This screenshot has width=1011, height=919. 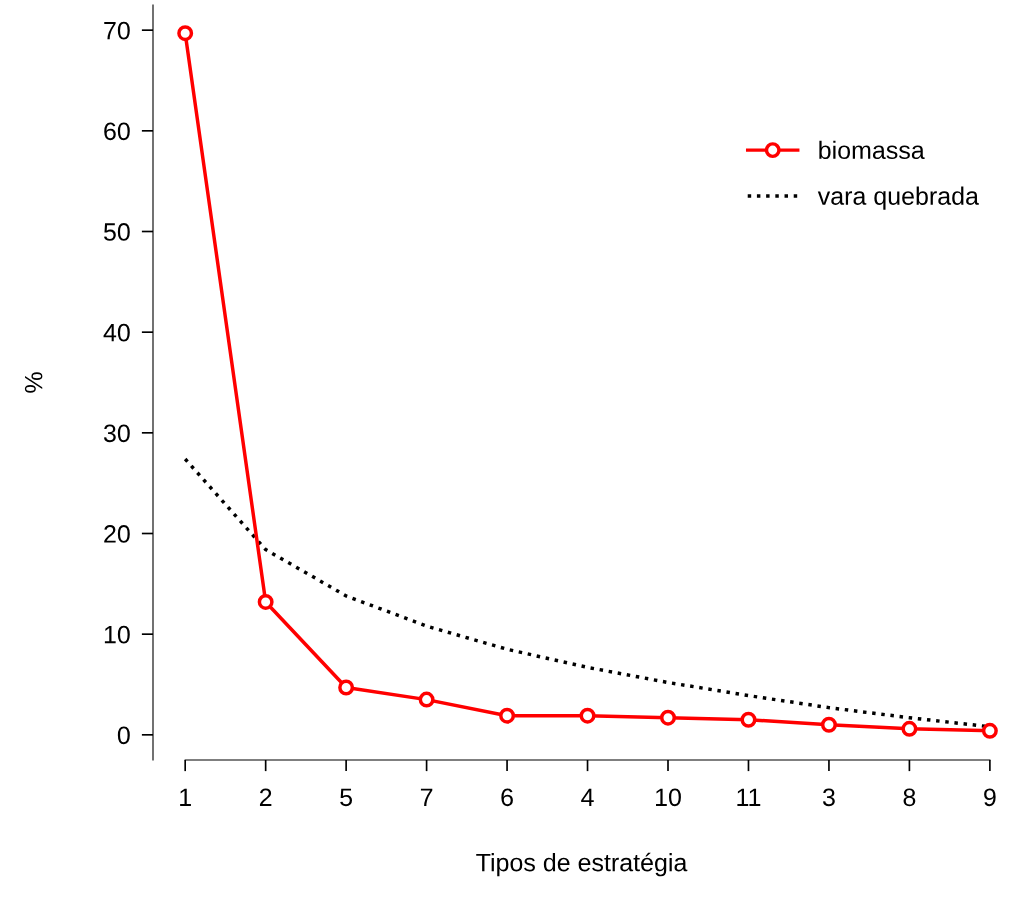 I want to click on x-tick-label: 8, so click(x=909, y=797).